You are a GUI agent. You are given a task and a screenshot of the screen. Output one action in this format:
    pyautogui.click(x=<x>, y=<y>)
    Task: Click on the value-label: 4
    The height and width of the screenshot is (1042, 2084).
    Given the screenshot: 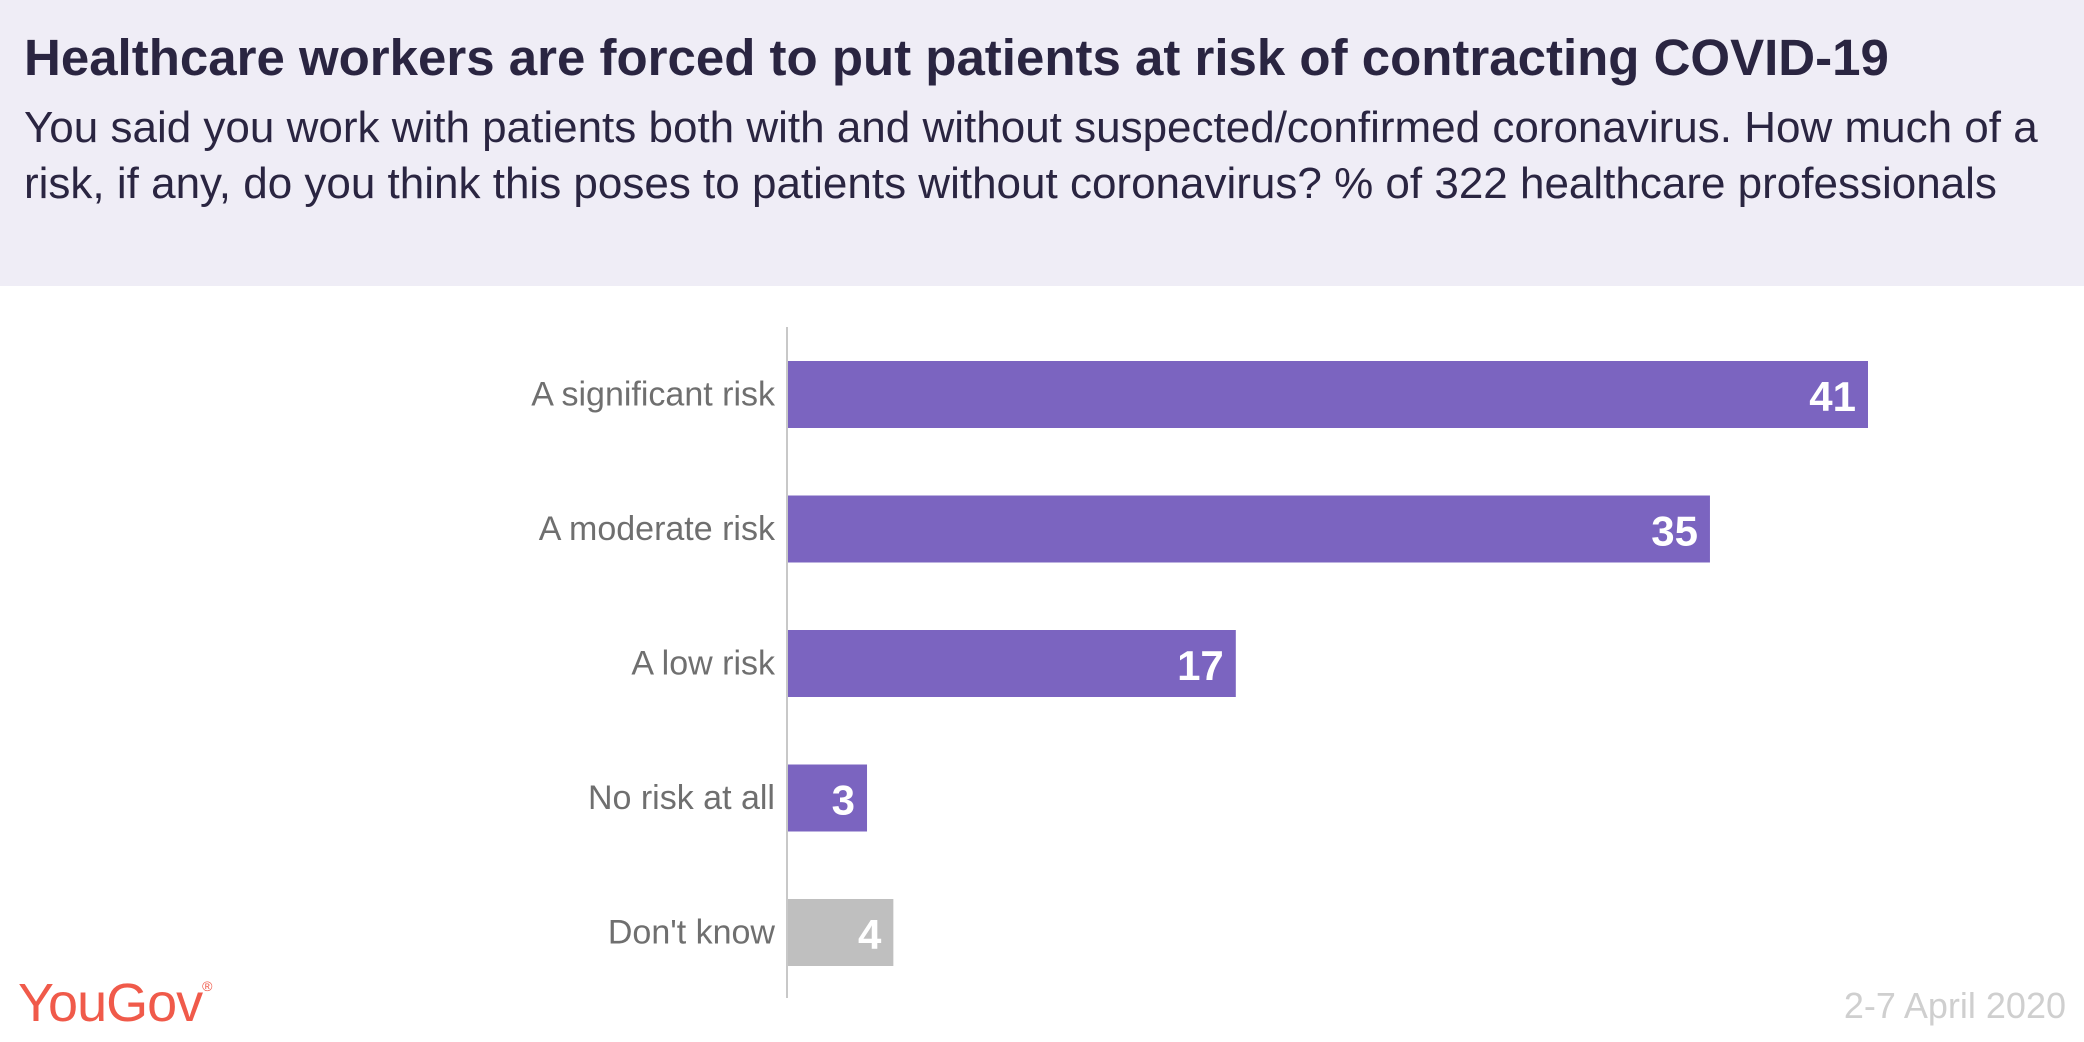 What is the action you would take?
    pyautogui.click(x=870, y=934)
    